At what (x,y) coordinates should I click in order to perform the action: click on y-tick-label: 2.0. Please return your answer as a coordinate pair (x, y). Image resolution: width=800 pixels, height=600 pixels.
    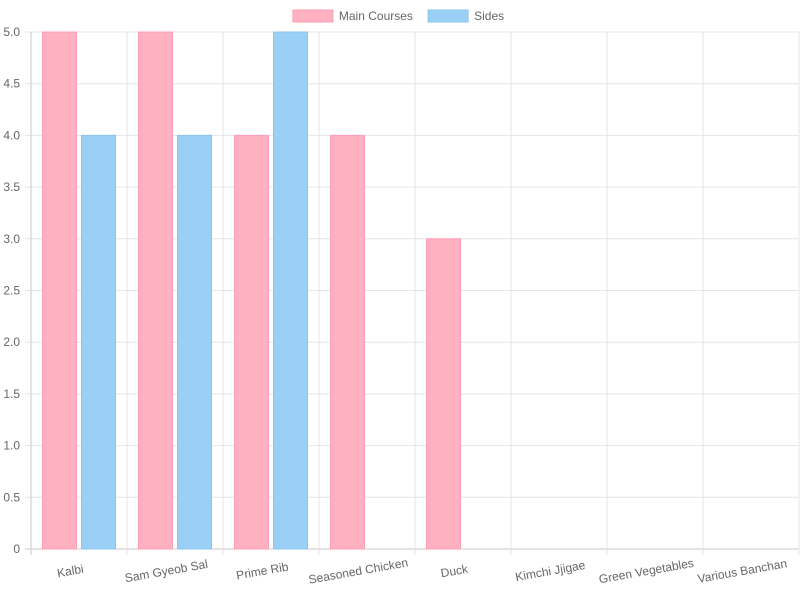
    Looking at the image, I should click on (11, 342).